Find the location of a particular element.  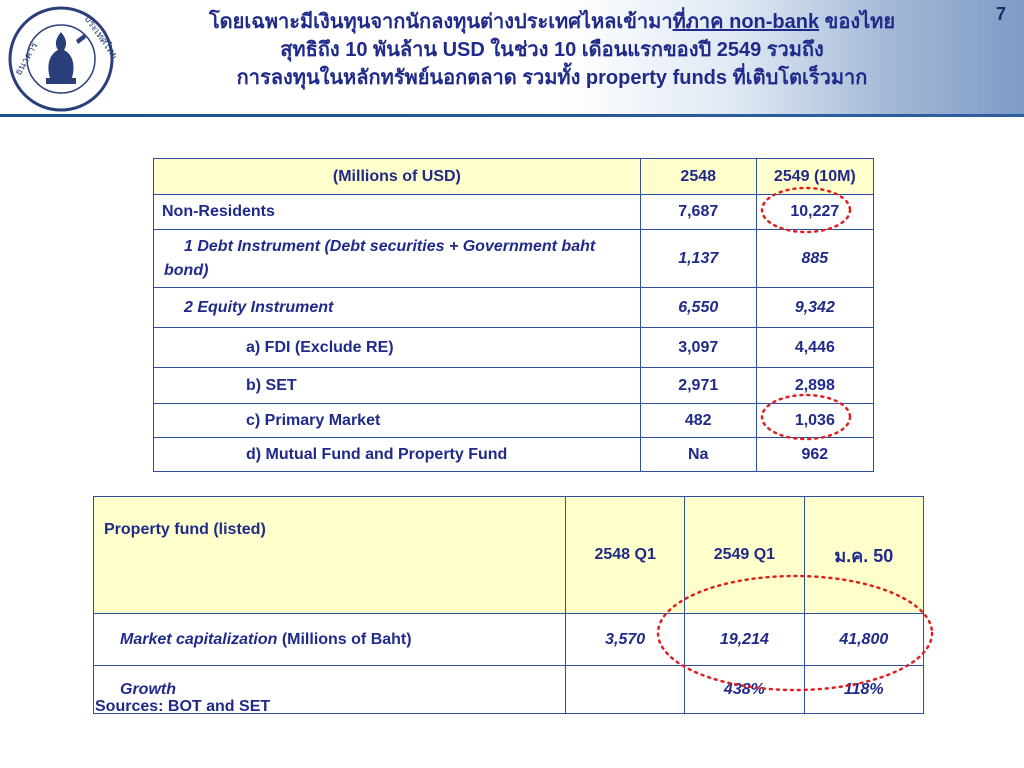

row-value-2549: 10,227 is located at coordinates (815, 212).